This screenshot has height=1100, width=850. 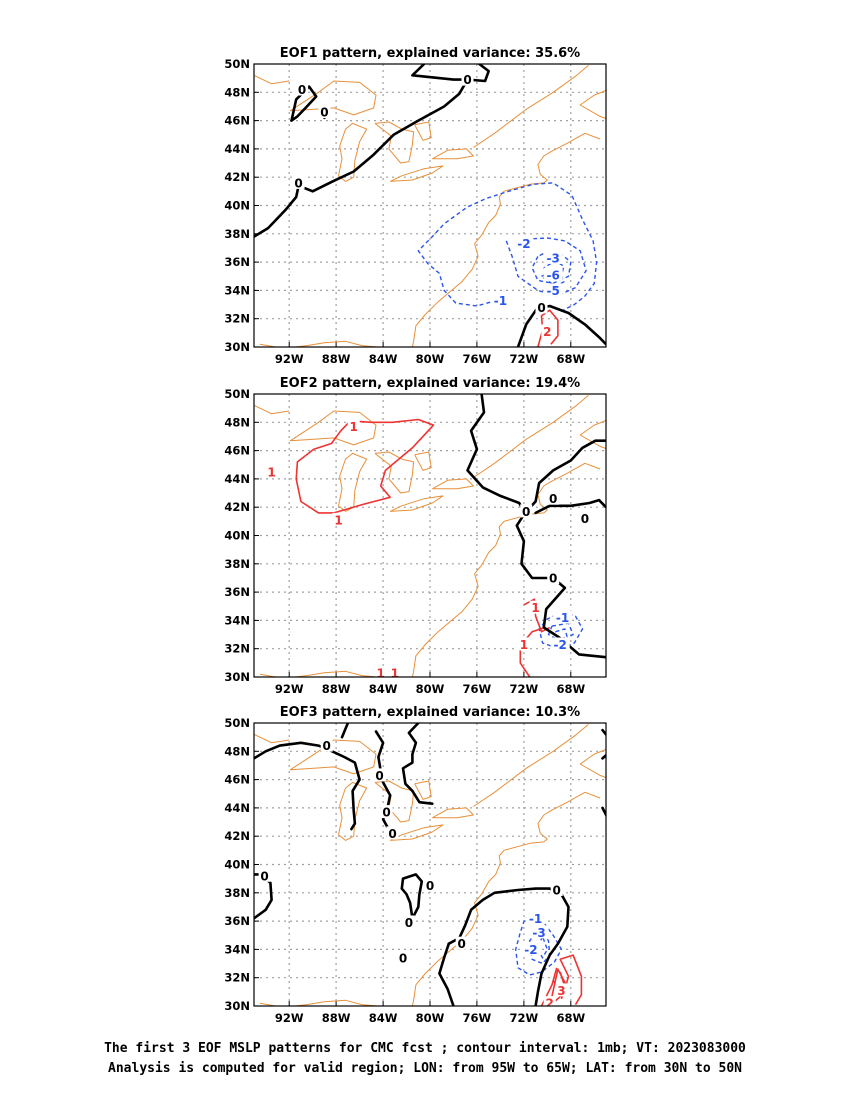 I want to click on y-tick-label: 50N, so click(x=237, y=394).